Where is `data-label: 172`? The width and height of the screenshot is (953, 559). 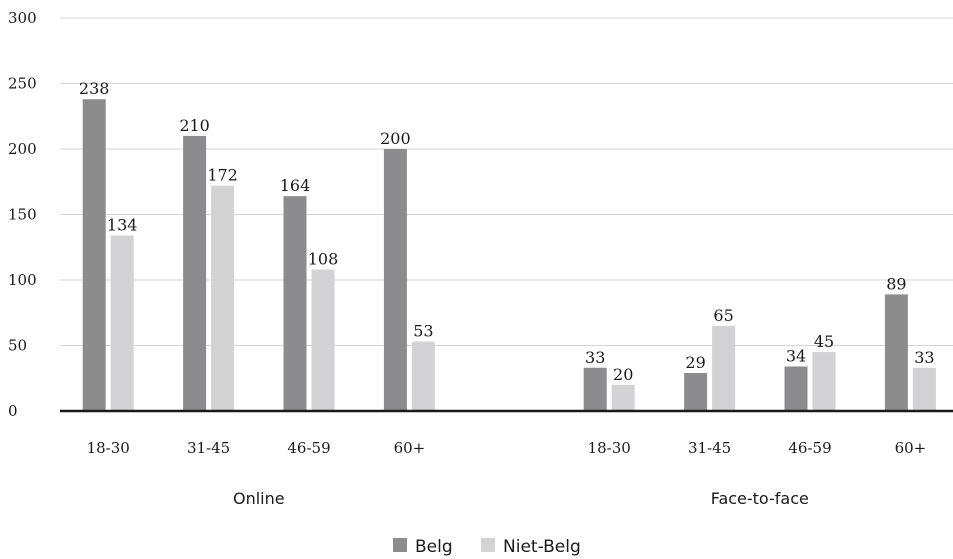 data-label: 172 is located at coordinates (222, 175).